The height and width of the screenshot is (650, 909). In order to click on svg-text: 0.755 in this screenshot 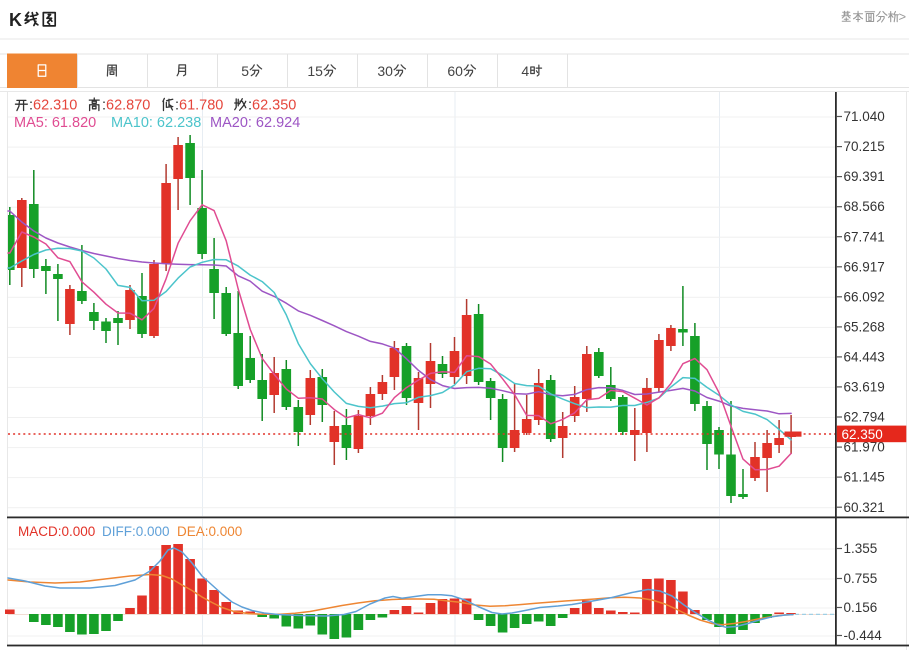, I will do `click(861, 578)`.